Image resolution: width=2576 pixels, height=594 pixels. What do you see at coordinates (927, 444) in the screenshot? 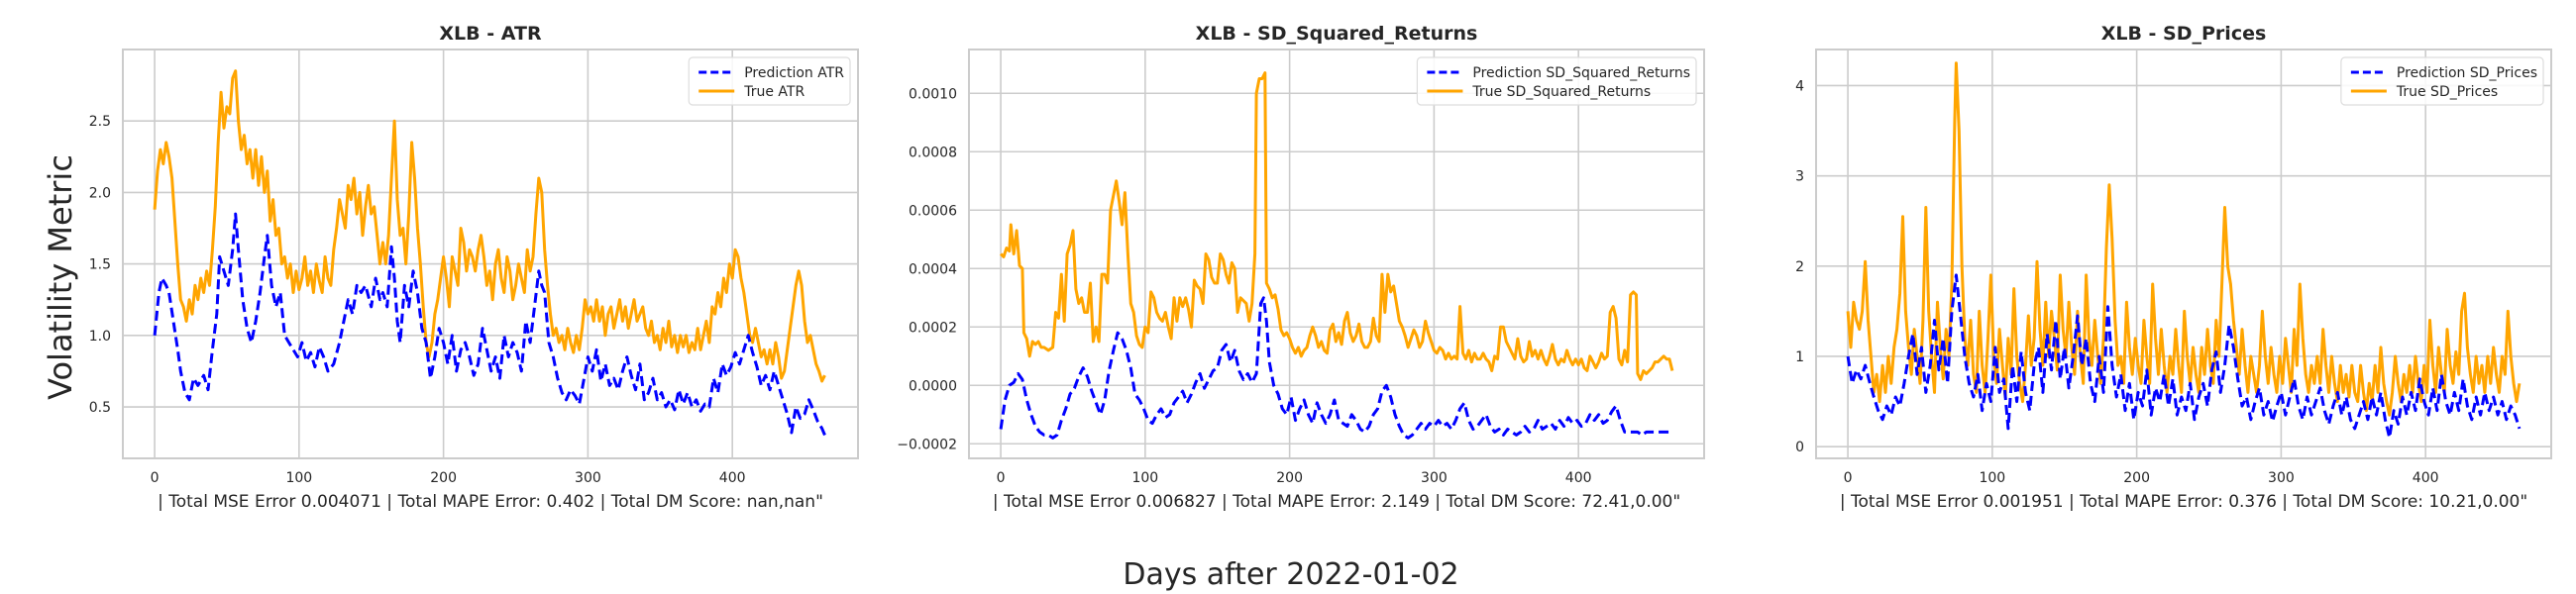
I see `y-tick-label: −0.0002` at bounding box center [927, 444].